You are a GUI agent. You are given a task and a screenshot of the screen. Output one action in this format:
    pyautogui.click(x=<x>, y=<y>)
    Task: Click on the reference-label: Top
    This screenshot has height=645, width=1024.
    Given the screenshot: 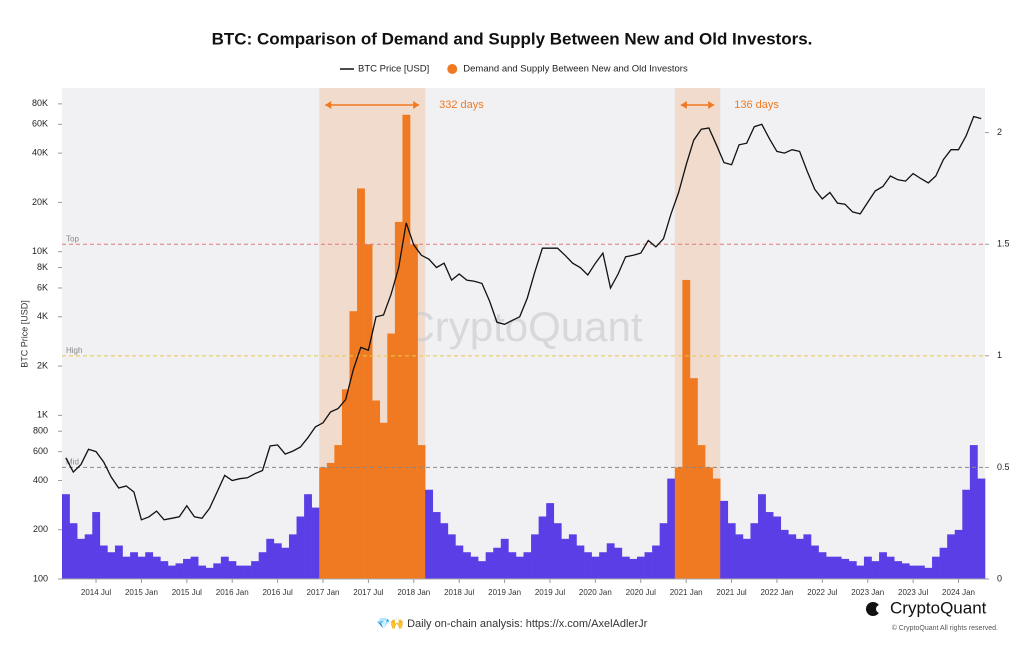 What is the action you would take?
    pyautogui.click(x=72, y=238)
    